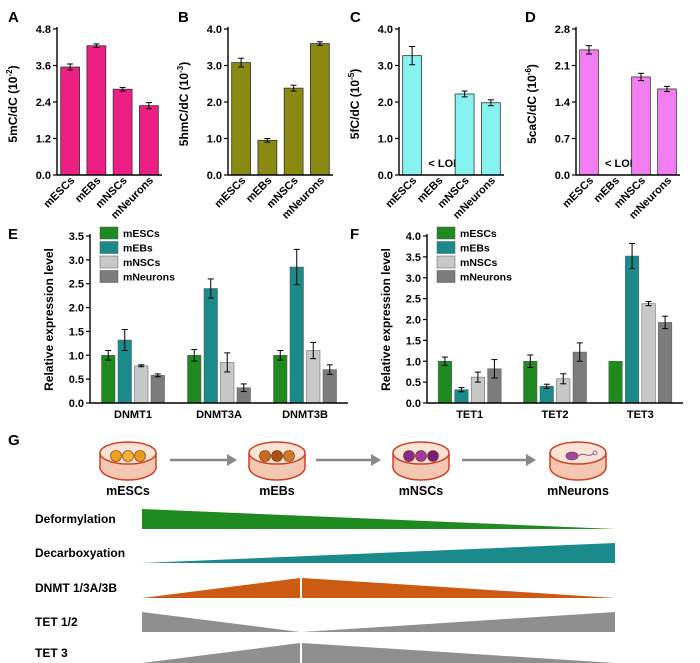 The height and width of the screenshot is (663, 700). What do you see at coordinates (13, 17) in the screenshot?
I see `panel-label: A` at bounding box center [13, 17].